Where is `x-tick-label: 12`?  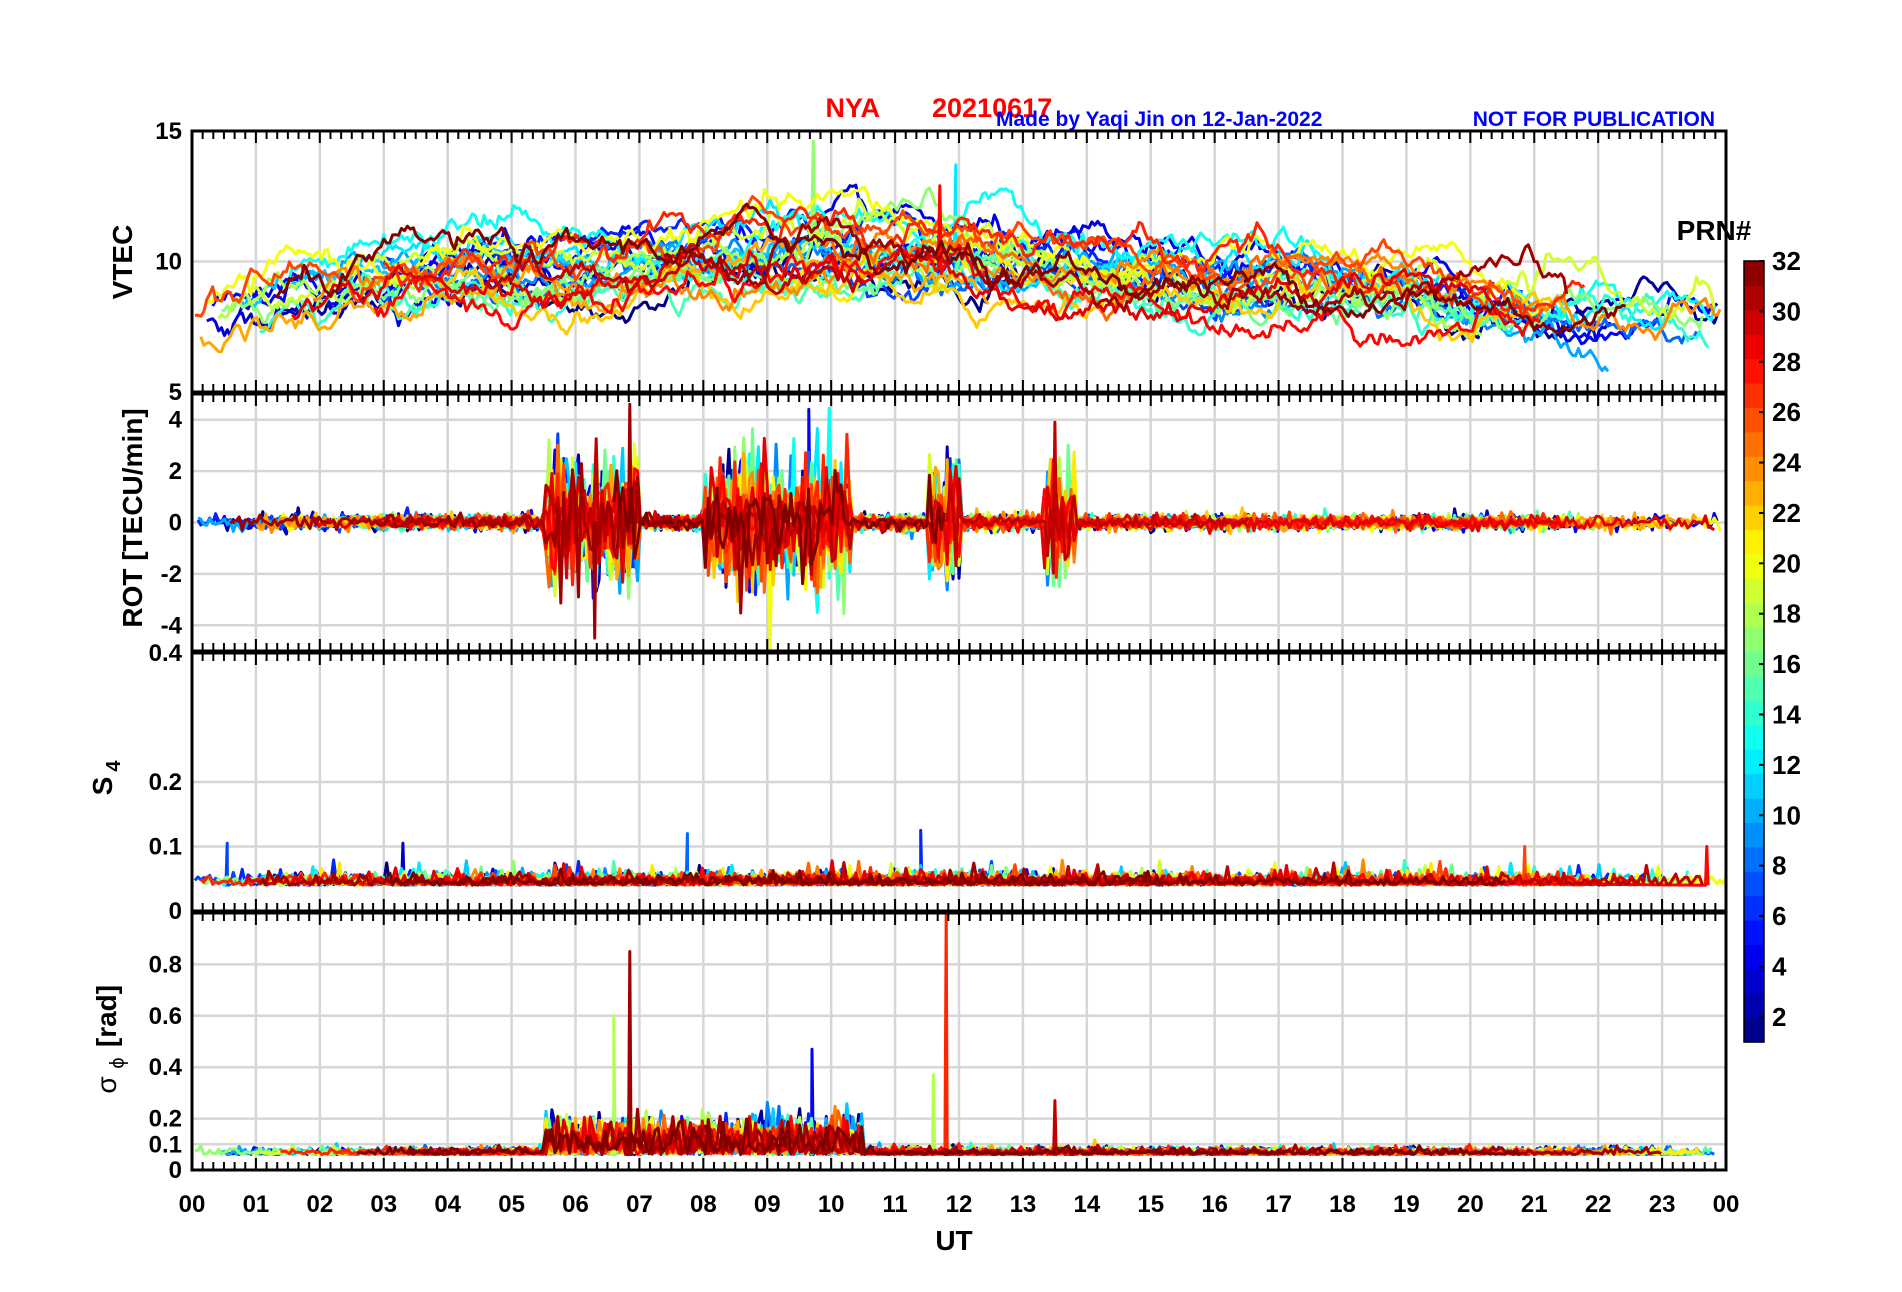 x-tick-label: 12 is located at coordinates (959, 1204).